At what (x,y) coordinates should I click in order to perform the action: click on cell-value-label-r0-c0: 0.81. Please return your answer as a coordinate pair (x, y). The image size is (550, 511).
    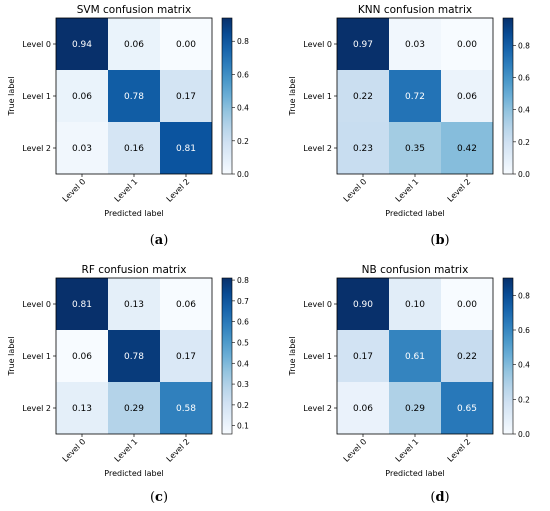
    Looking at the image, I should click on (82, 305).